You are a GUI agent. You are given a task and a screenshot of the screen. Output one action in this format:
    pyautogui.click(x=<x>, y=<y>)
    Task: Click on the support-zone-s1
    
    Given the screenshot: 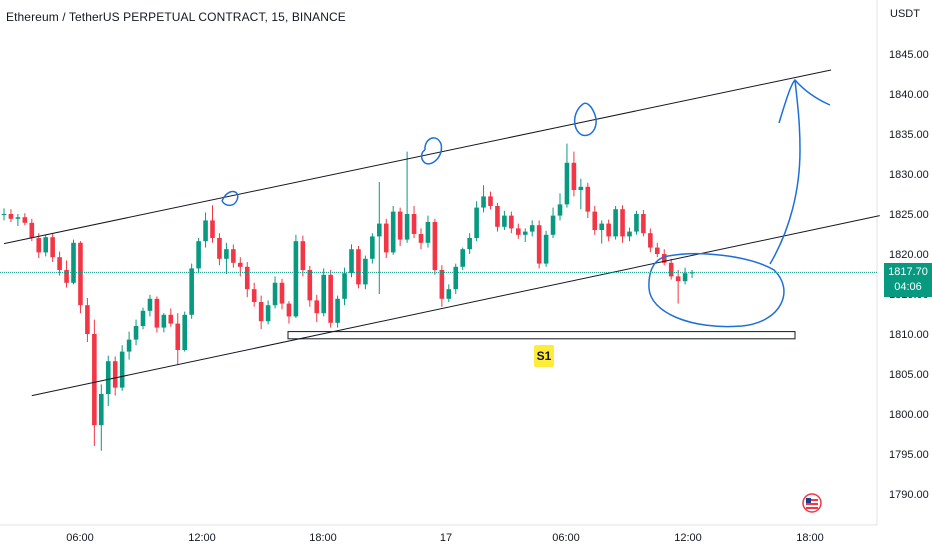 What is the action you would take?
    pyautogui.click(x=541, y=335)
    